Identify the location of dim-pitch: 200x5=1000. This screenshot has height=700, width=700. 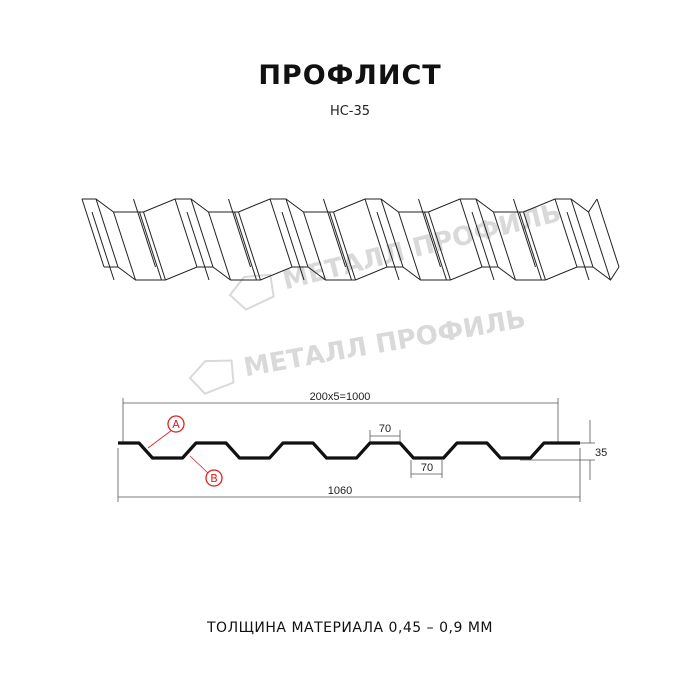
(340, 397).